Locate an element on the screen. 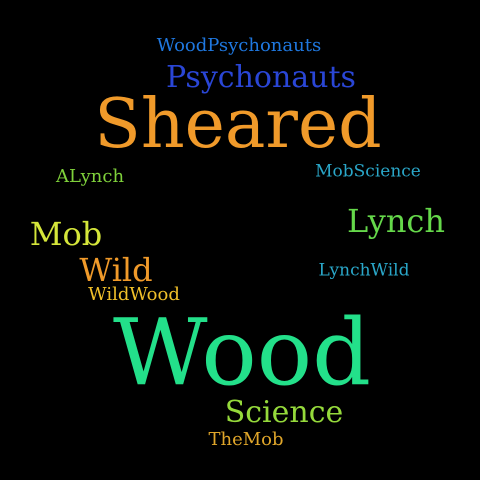 Image resolution: width=480 pixels, height=480 pixels. word-lynch: Lynch is located at coordinates (396, 221).